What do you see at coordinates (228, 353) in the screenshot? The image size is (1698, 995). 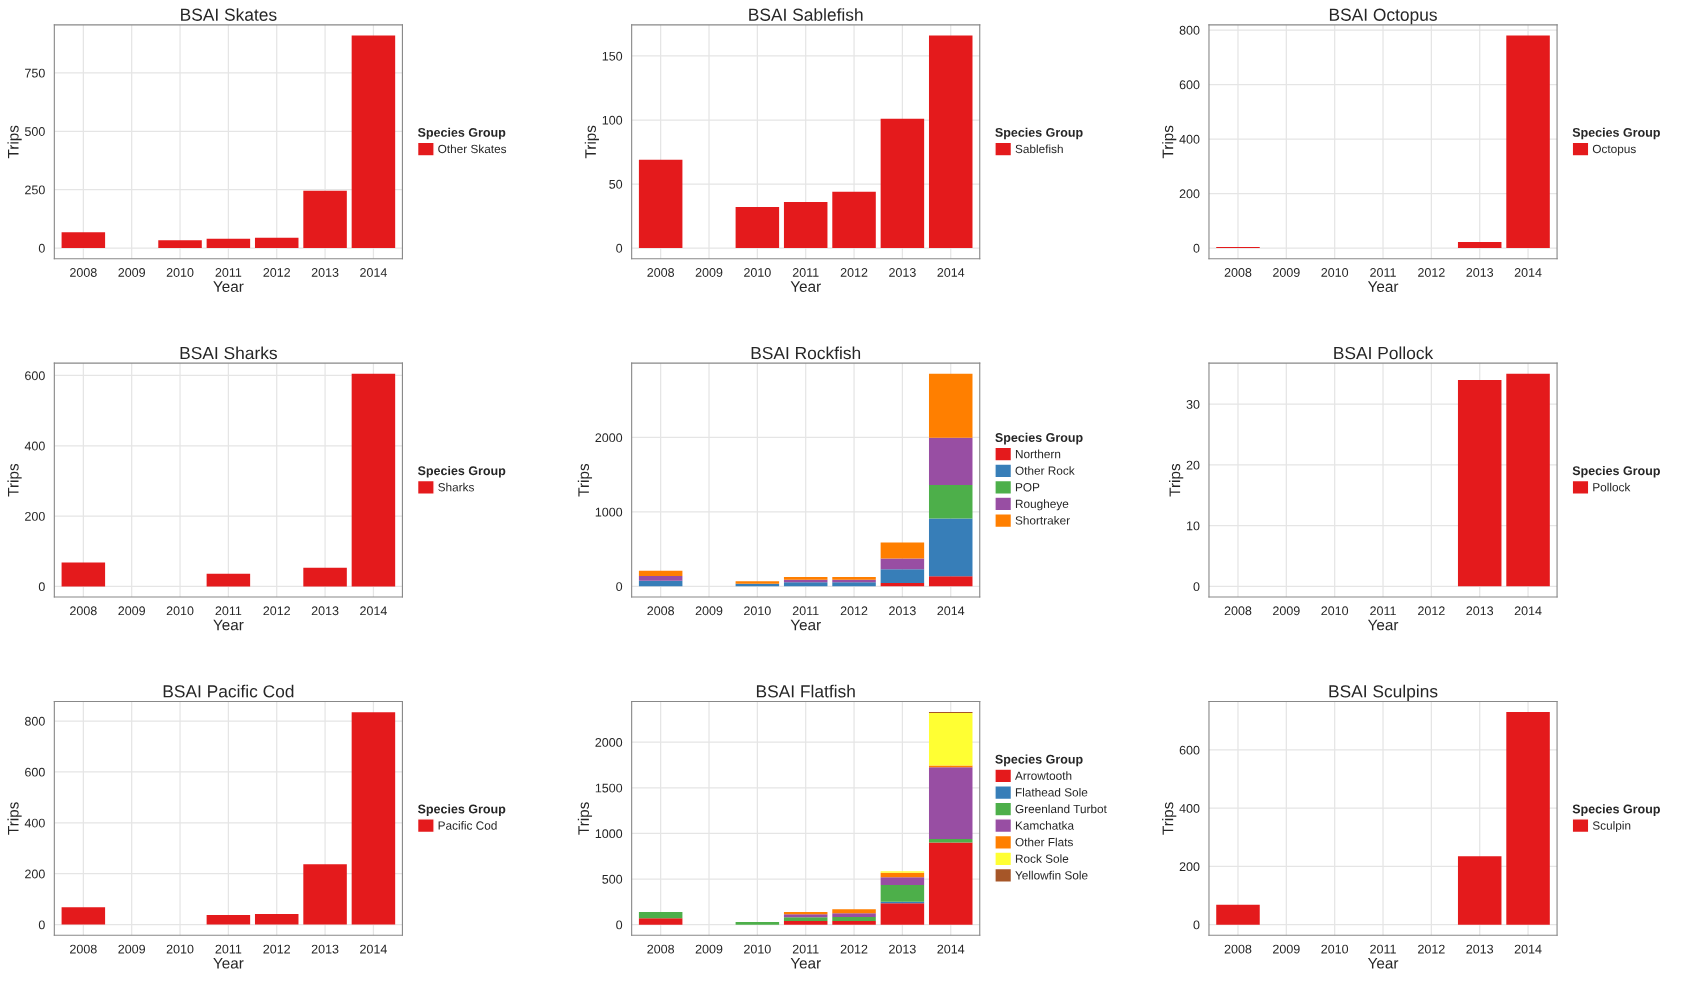 I see `chart-title: BSAI Sharks` at bounding box center [228, 353].